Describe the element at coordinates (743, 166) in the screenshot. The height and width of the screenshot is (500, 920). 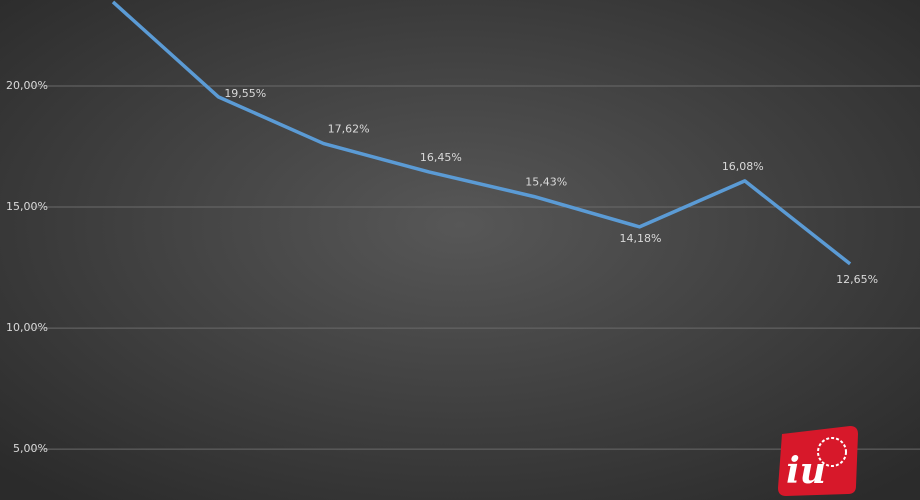
I see `data-label: 16,08%` at that location.